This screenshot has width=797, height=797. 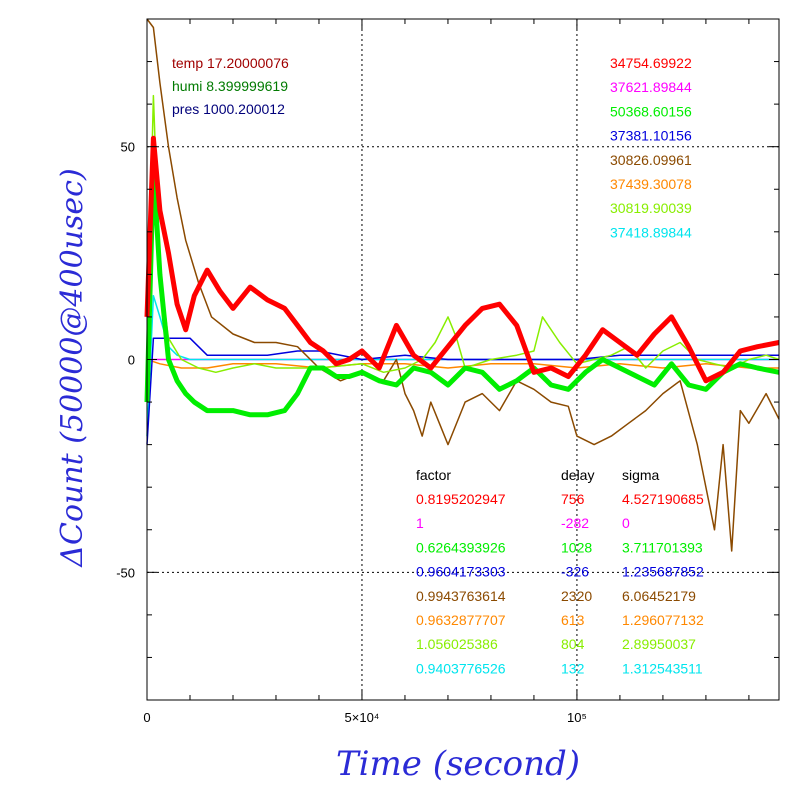 I want to click on table-header-factor: factor, so click(x=433, y=475).